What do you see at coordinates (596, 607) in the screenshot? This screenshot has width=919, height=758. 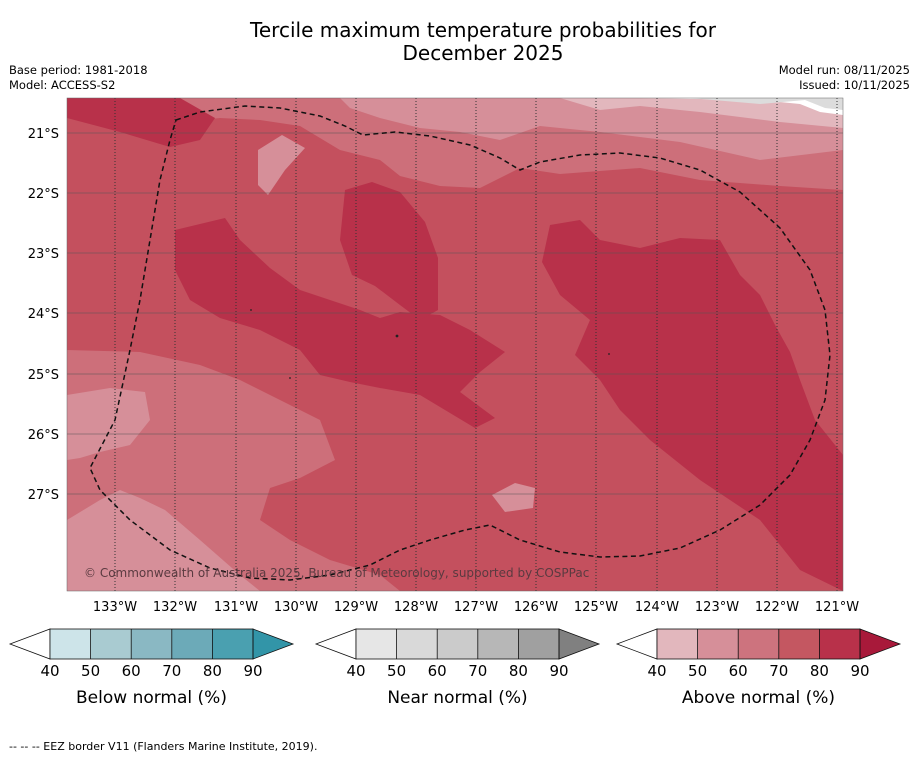 I see `lon-label: 125°W` at bounding box center [596, 607].